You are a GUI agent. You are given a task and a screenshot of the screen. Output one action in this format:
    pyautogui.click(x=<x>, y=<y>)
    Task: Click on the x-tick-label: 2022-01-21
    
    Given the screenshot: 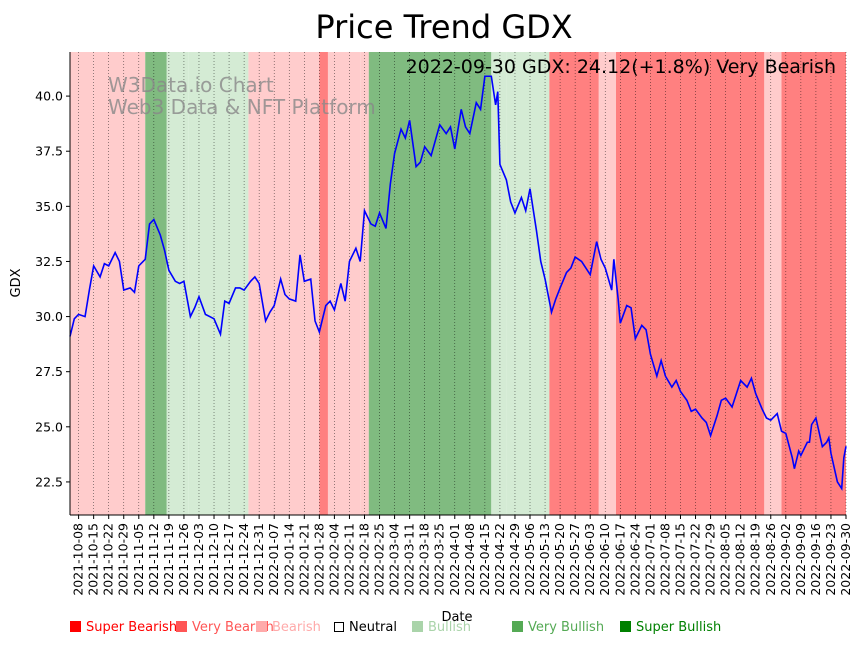 What is the action you would take?
    pyautogui.click(x=303, y=559)
    